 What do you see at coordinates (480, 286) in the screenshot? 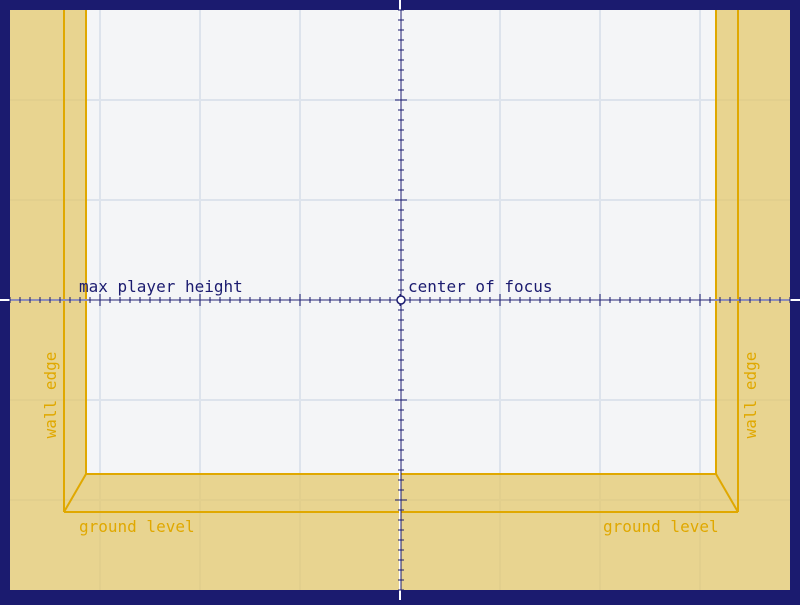
I see `center-of-focus-label: center of focus` at bounding box center [480, 286].